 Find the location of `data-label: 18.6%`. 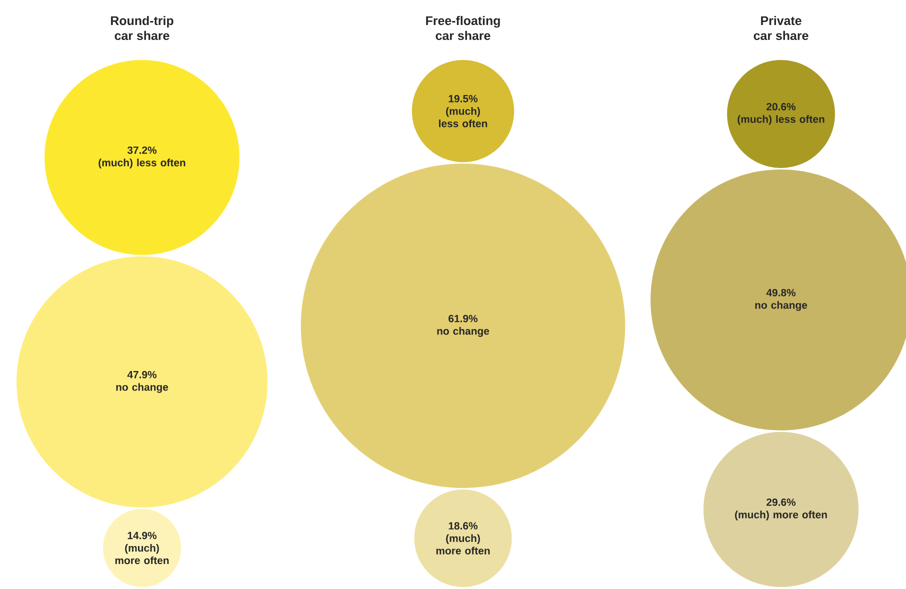

data-label: 18.6% is located at coordinates (463, 526).